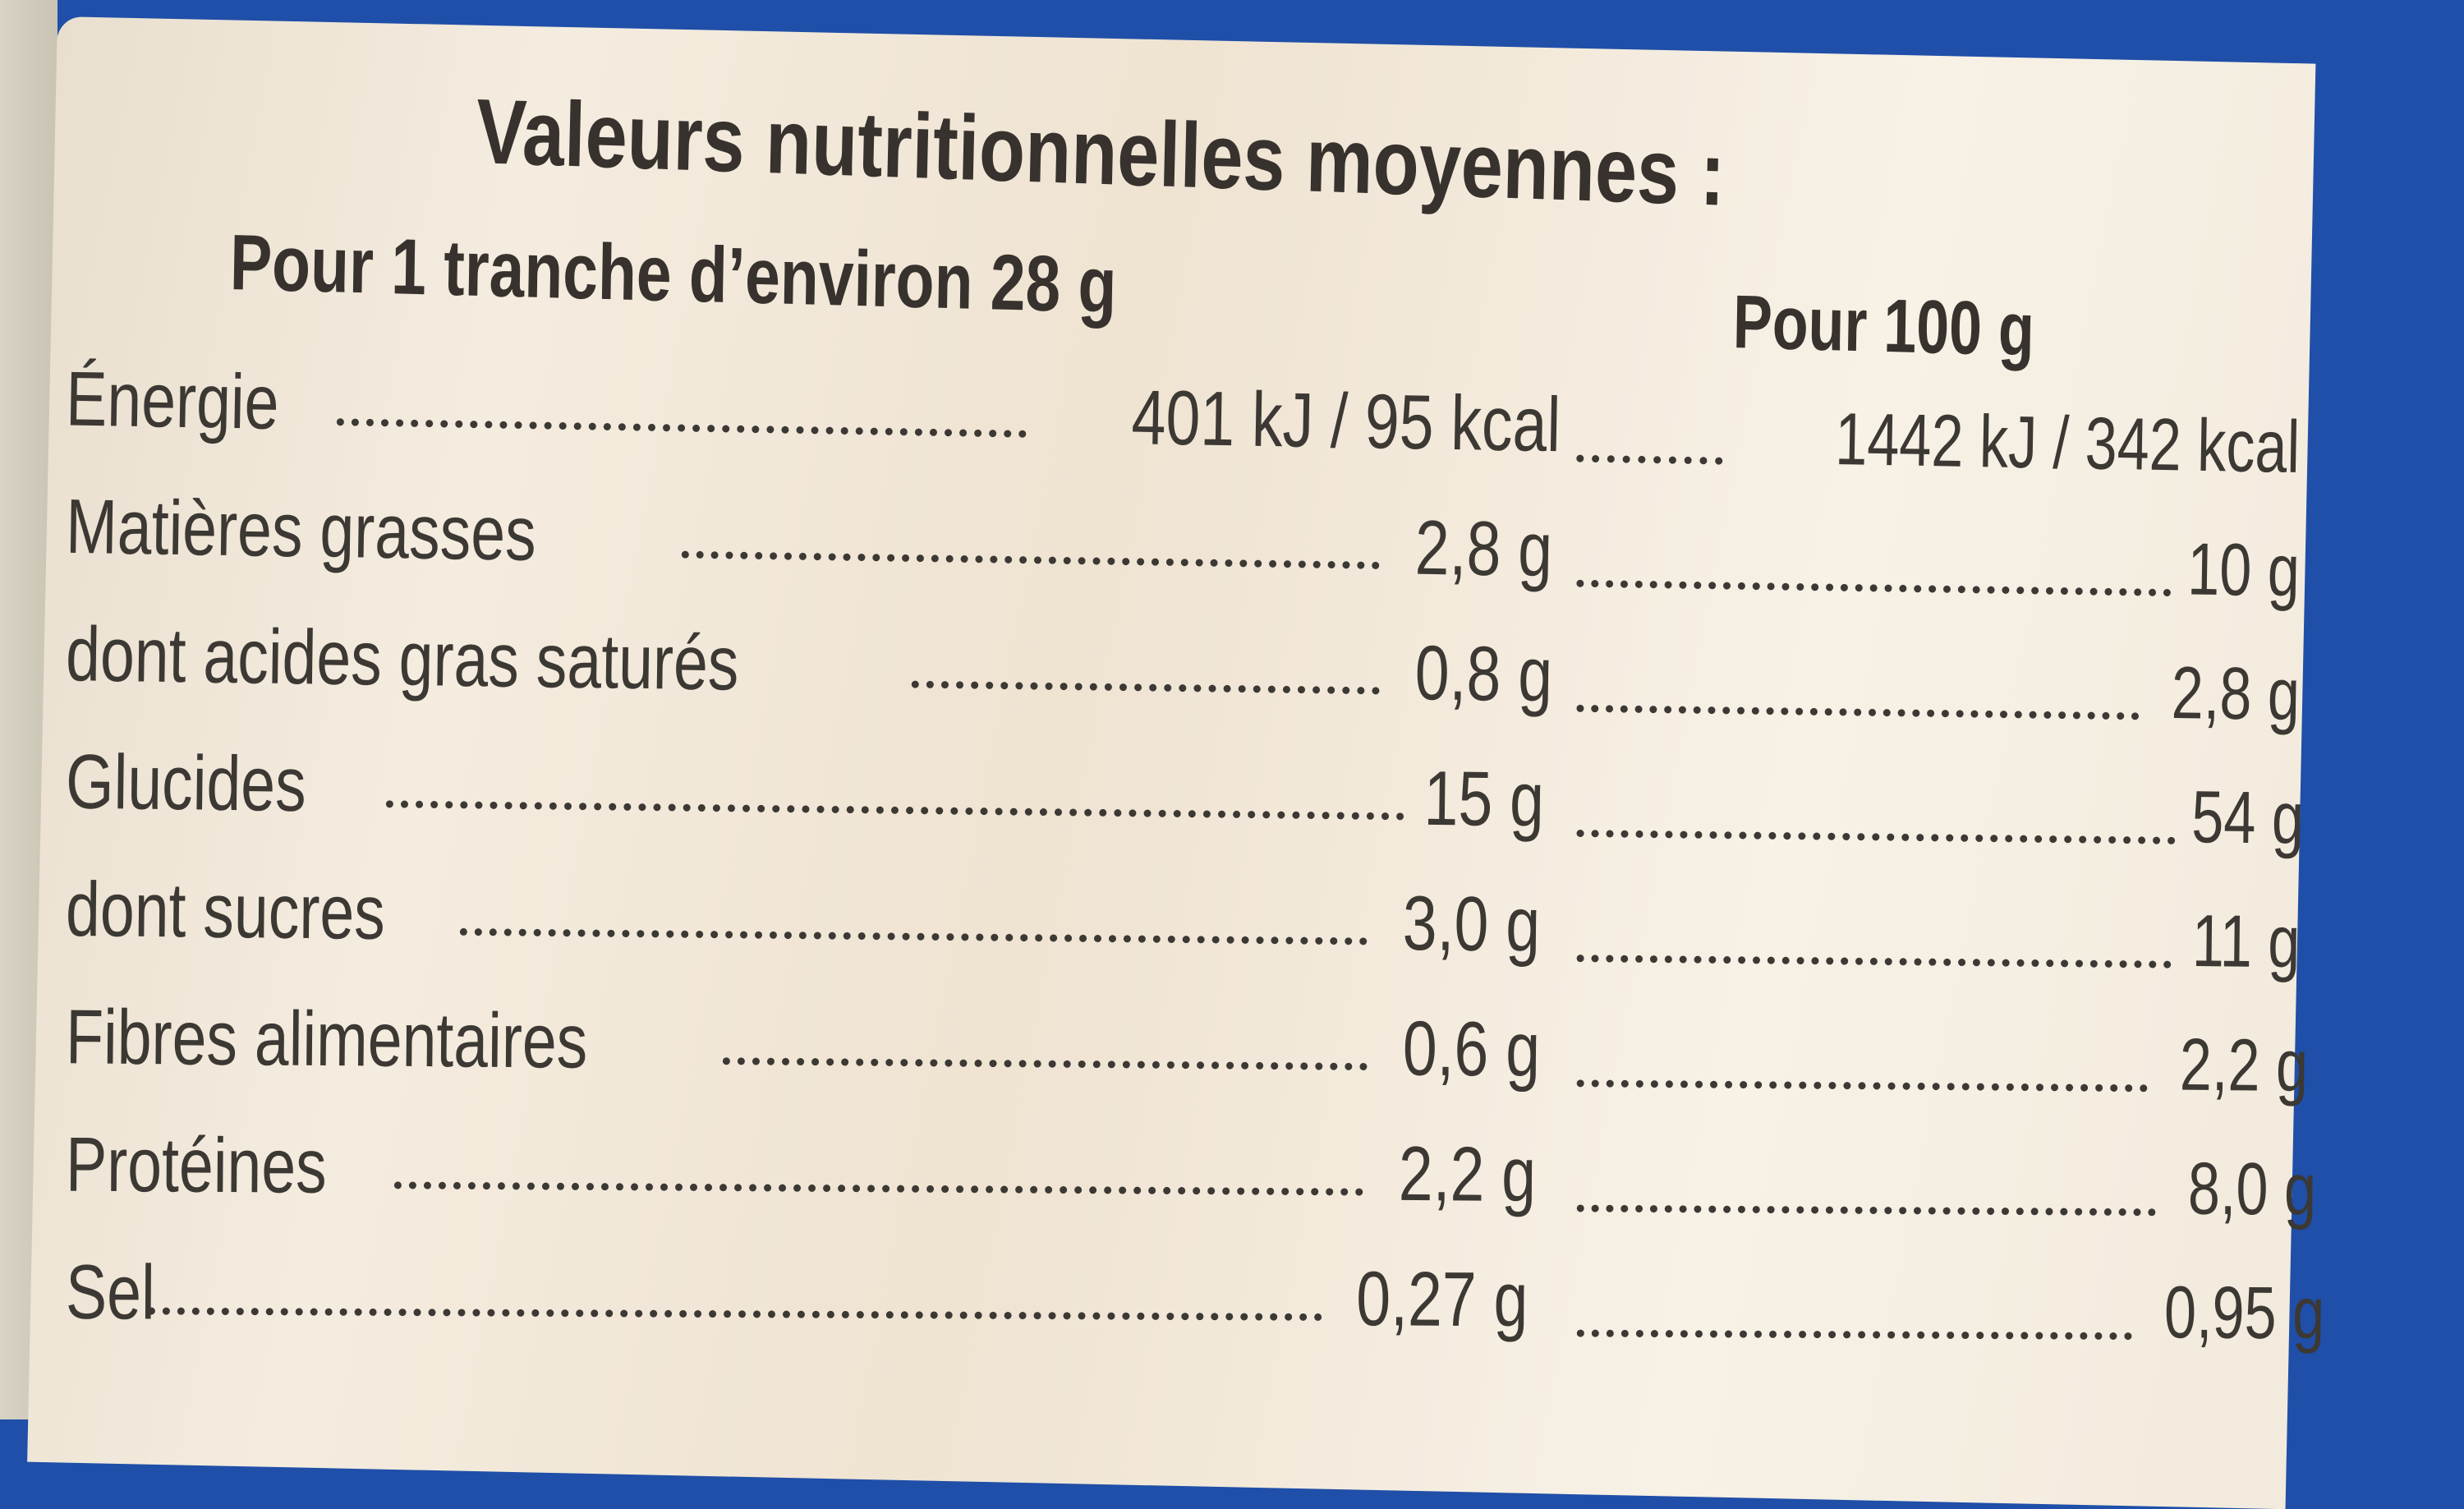  What do you see at coordinates (1483, 674) in the screenshot?
I see `value-per-slice: 0,8 g` at bounding box center [1483, 674].